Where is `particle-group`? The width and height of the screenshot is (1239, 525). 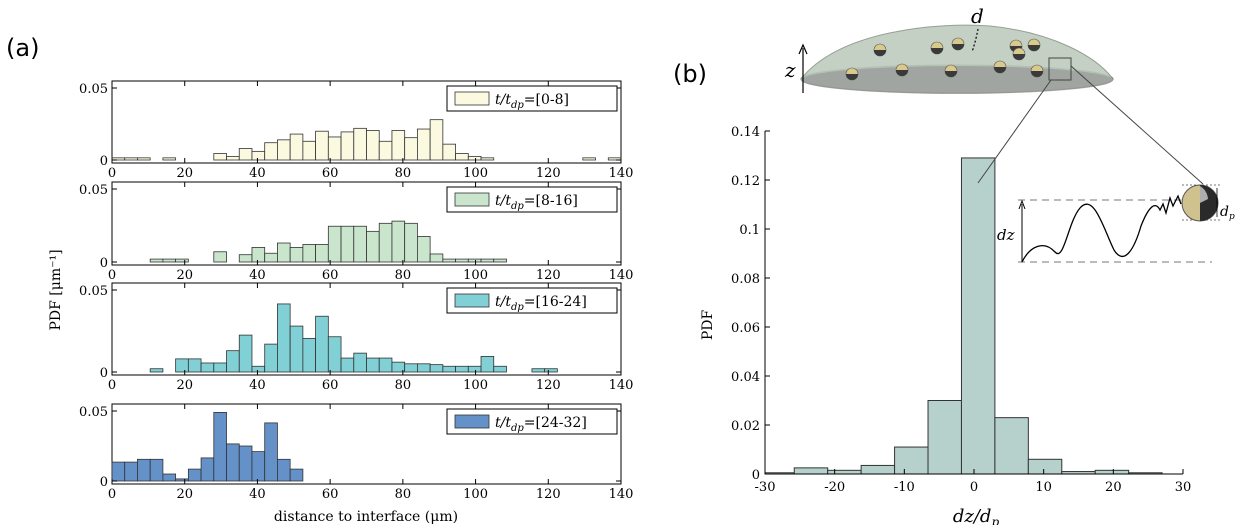
particle-group is located at coordinates (944, 59).